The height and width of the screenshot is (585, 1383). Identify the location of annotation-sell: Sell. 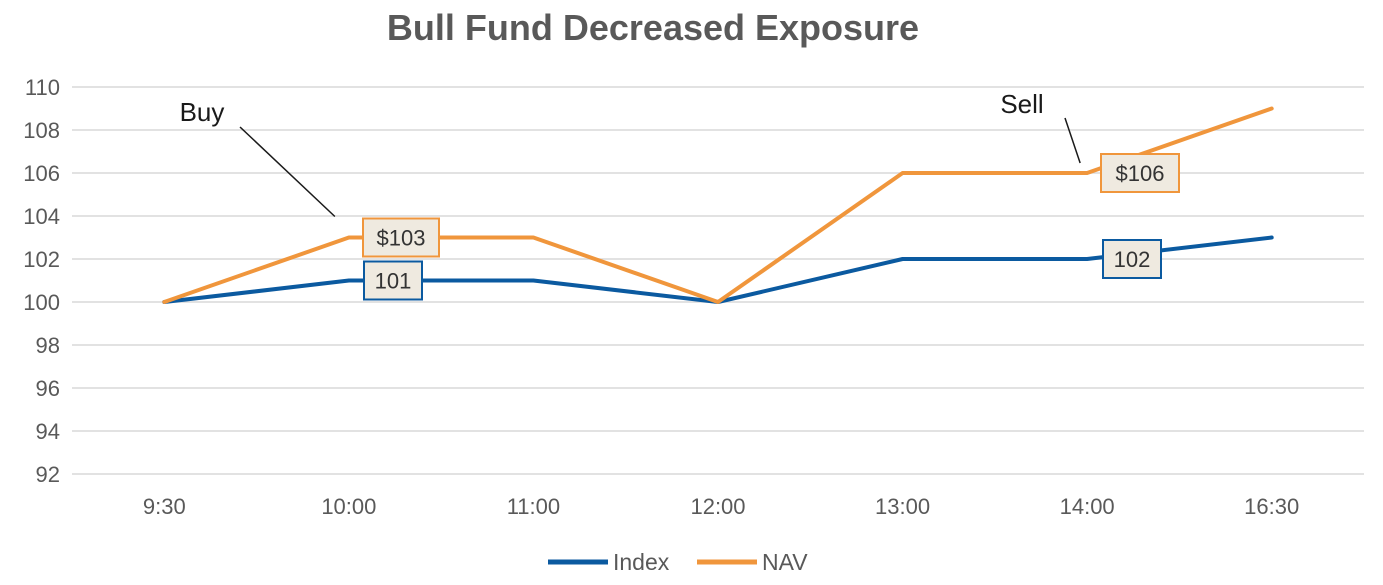
(1021, 104).